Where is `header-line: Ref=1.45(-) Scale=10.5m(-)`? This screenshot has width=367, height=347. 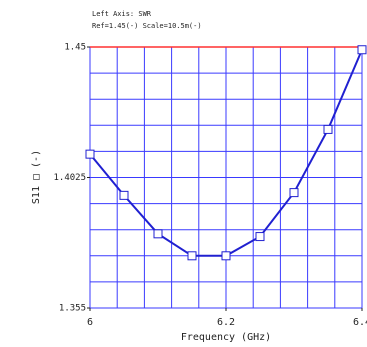
header-line: Ref=1.45(-) Scale=10.5m(-) is located at coordinates (147, 26).